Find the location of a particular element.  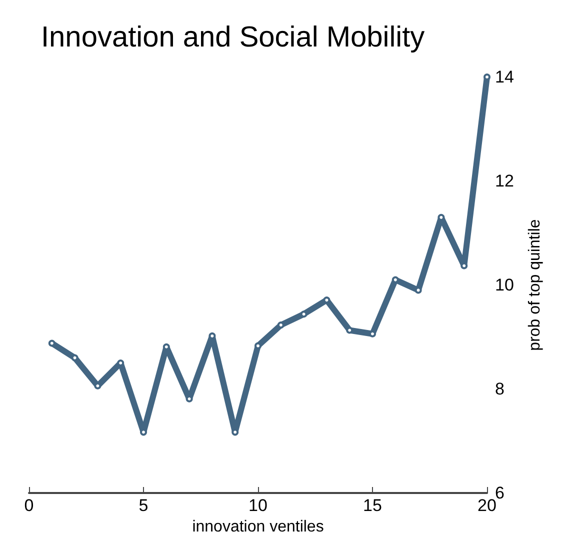

y-tick-label: 10 is located at coordinates (504, 285).